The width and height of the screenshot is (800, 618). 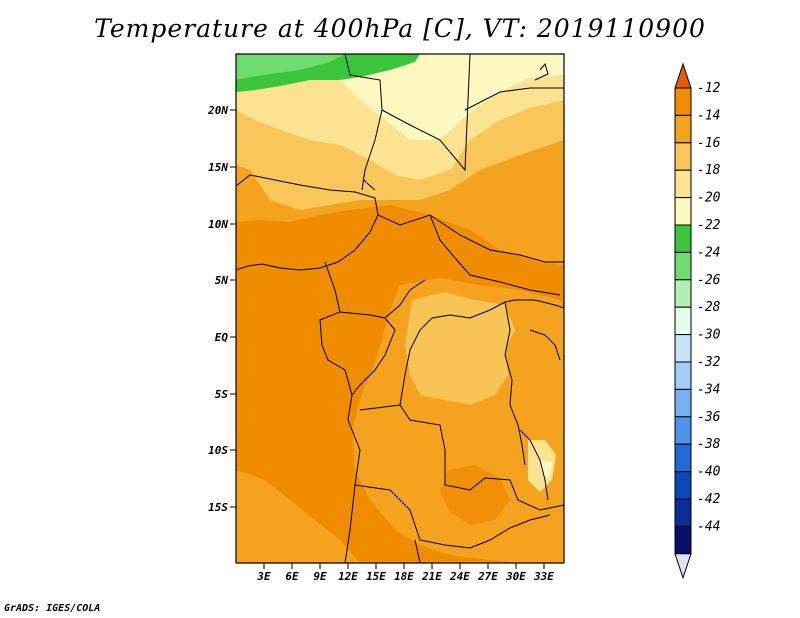 What do you see at coordinates (376, 576) in the screenshot?
I see `lon-label: 15E` at bounding box center [376, 576].